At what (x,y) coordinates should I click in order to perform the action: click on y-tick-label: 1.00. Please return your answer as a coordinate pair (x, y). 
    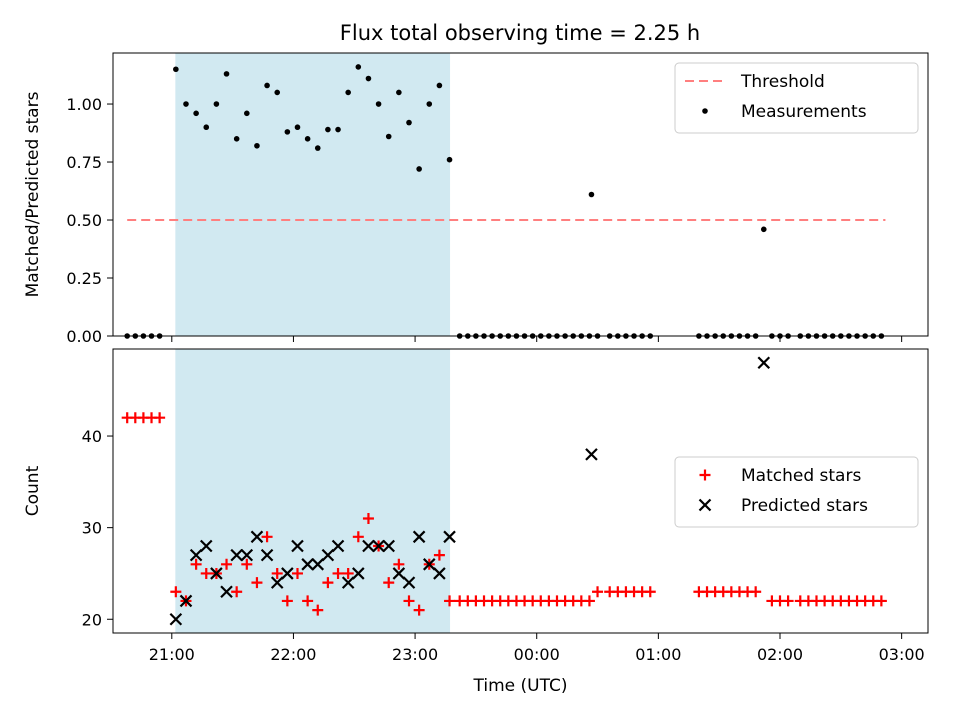
    Looking at the image, I should click on (84, 104).